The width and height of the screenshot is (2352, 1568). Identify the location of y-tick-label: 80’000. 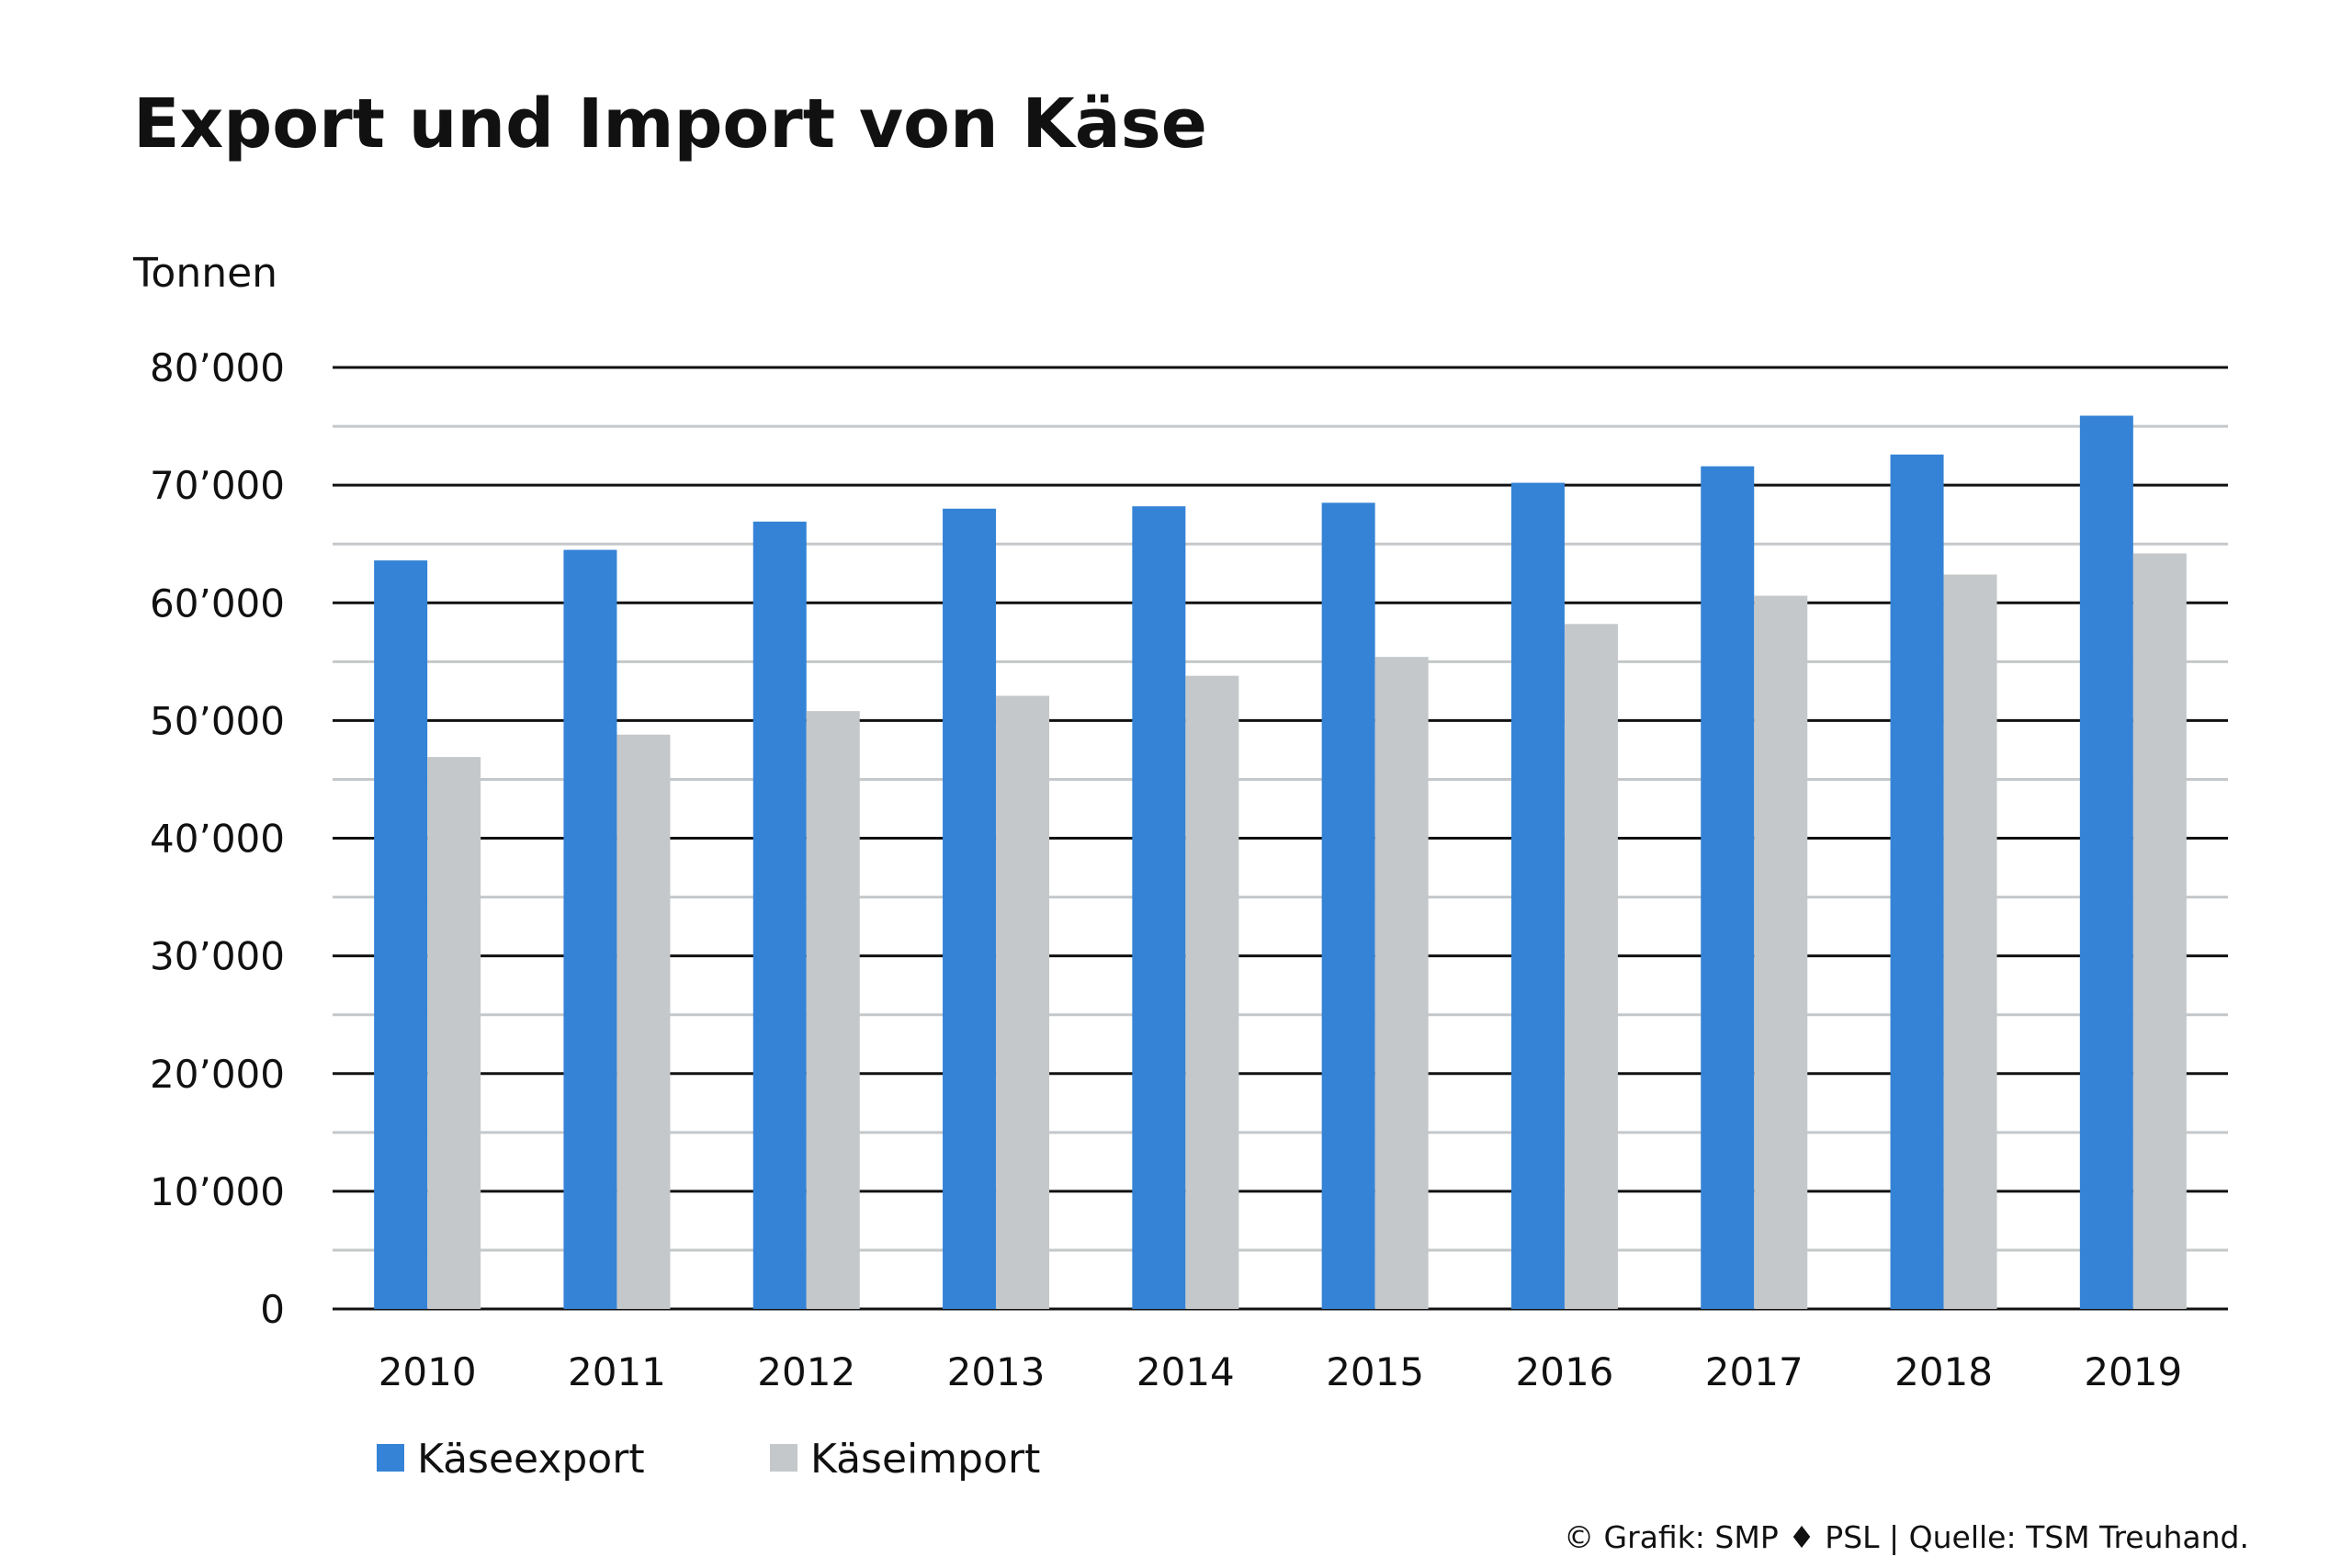
(218, 367).